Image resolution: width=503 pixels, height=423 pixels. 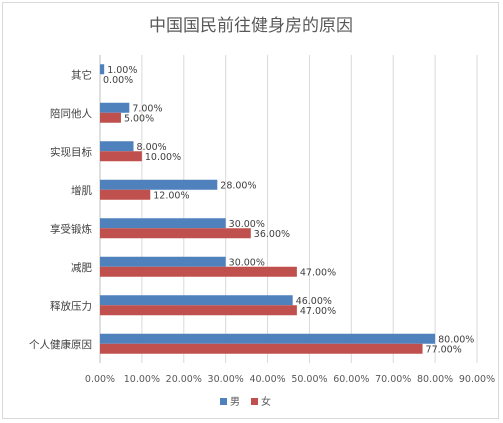 What do you see at coordinates (122, 70) in the screenshot?
I see `data-label: 1.00%` at bounding box center [122, 70].